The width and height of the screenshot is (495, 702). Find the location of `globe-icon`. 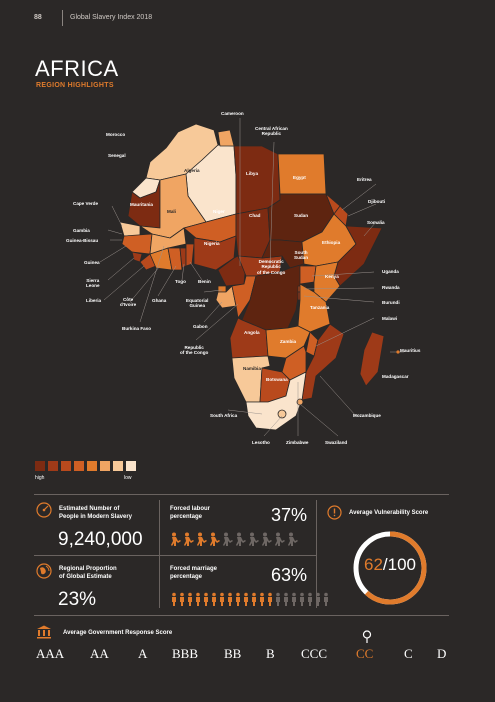

globe-icon is located at coordinates (44, 571).